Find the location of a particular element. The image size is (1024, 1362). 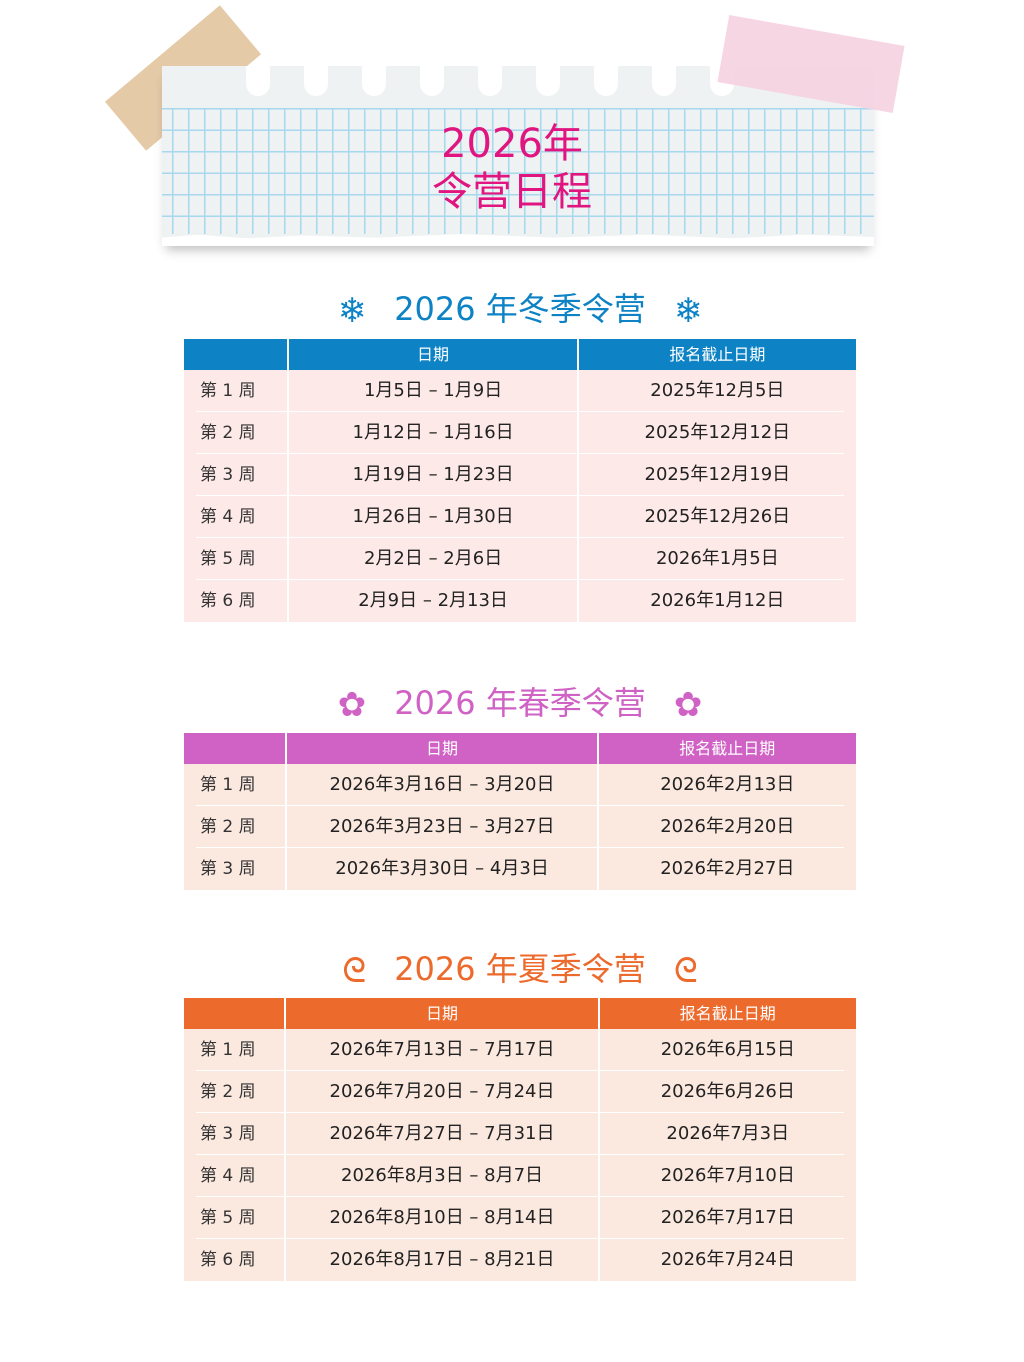

table-row: 第 3 周 2026年3月30日 – 4月3日 2026年2月27日 is located at coordinates (520, 869).